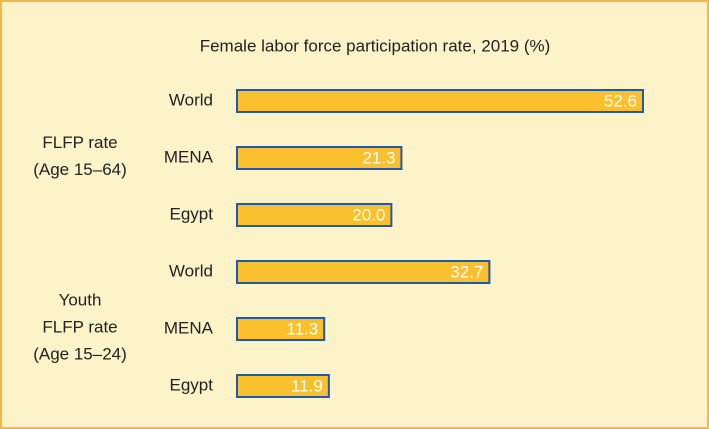  I want to click on value-label: 32.7, so click(466, 271).